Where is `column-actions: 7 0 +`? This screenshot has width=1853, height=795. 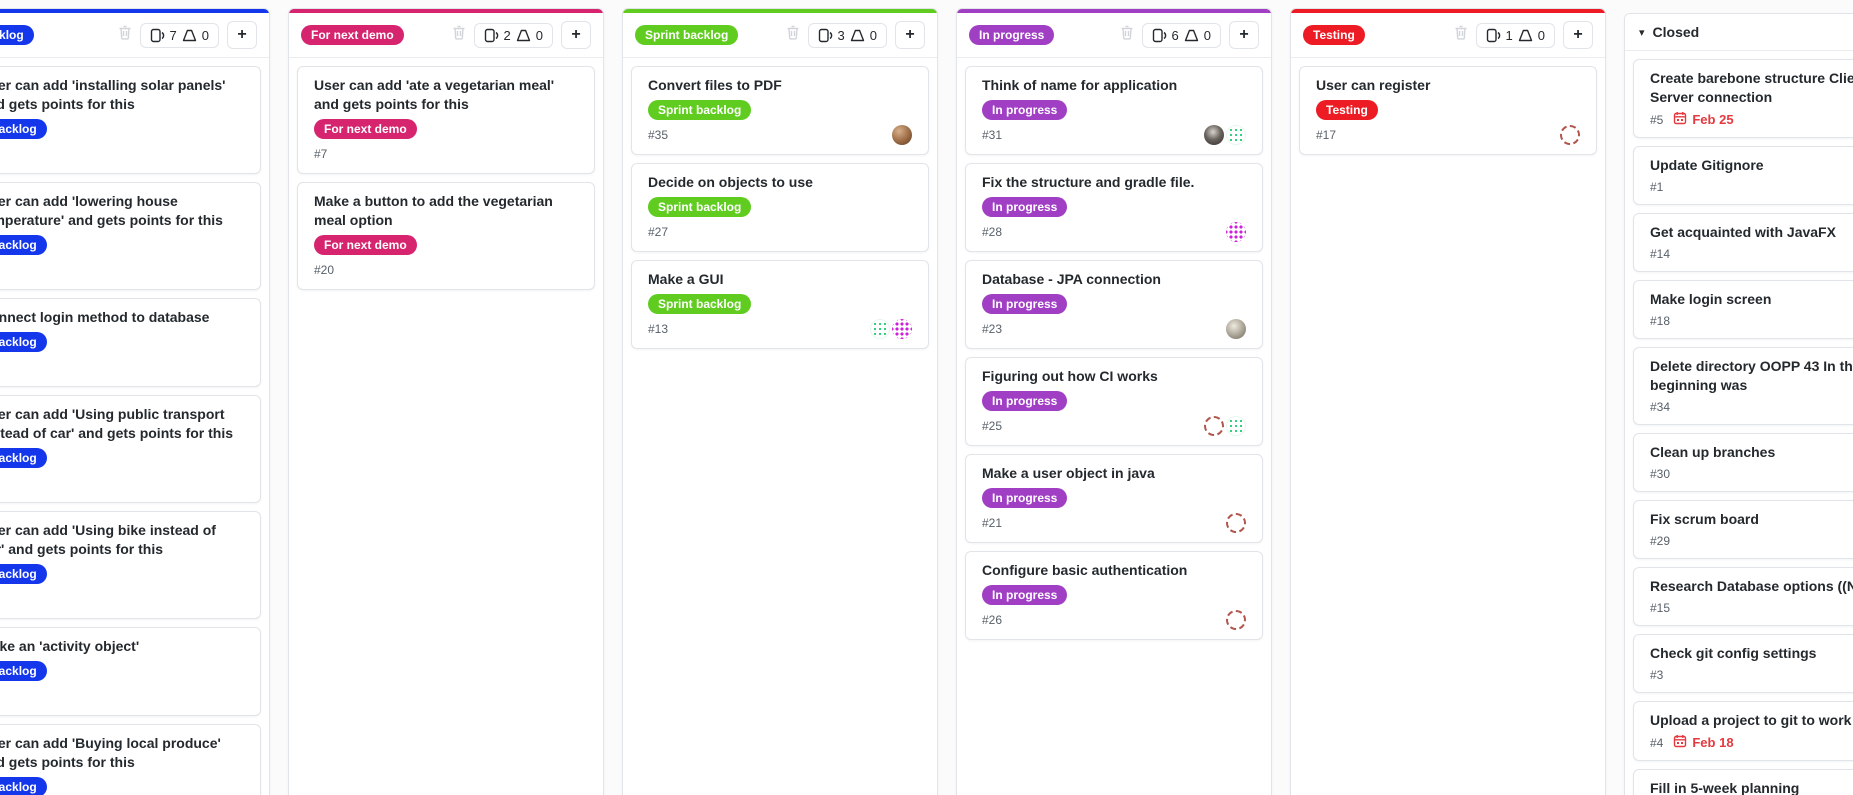 column-actions: 7 0 + is located at coordinates (187, 35).